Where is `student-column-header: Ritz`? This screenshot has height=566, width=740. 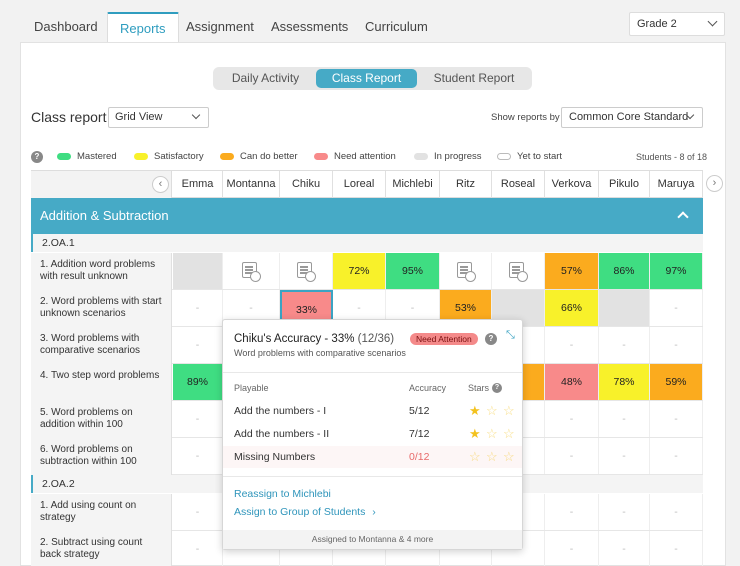
student-column-header: Ritz is located at coordinates (466, 184).